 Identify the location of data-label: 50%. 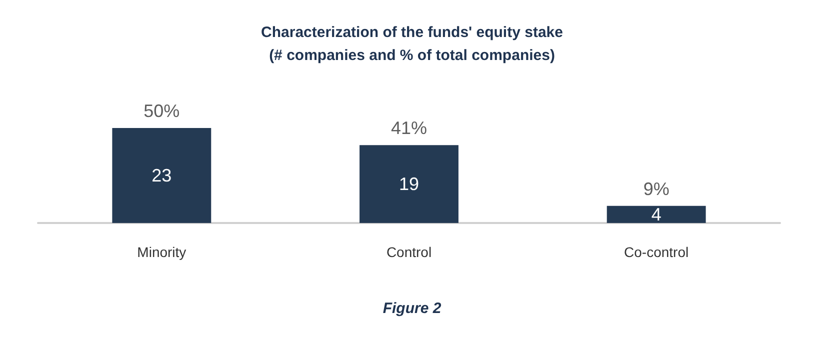
(162, 111).